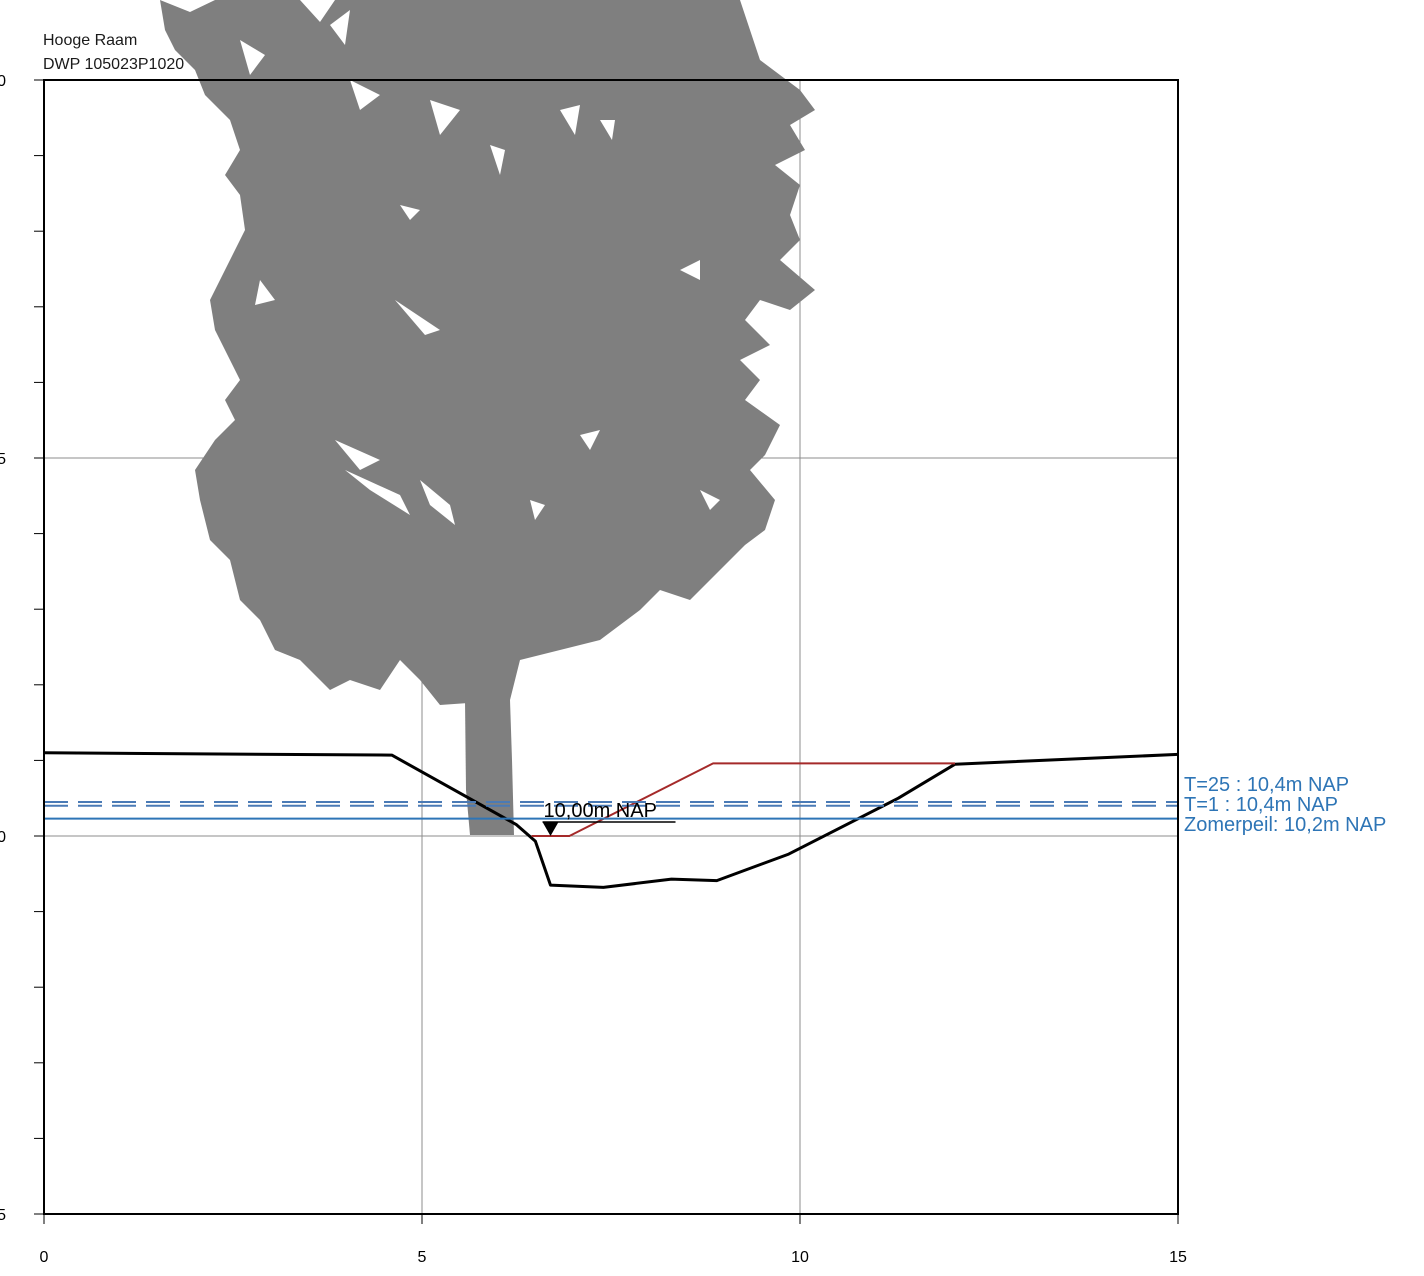 The width and height of the screenshot is (1424, 1276). What do you see at coordinates (489, 767) in the screenshot?
I see `tree-trunk` at bounding box center [489, 767].